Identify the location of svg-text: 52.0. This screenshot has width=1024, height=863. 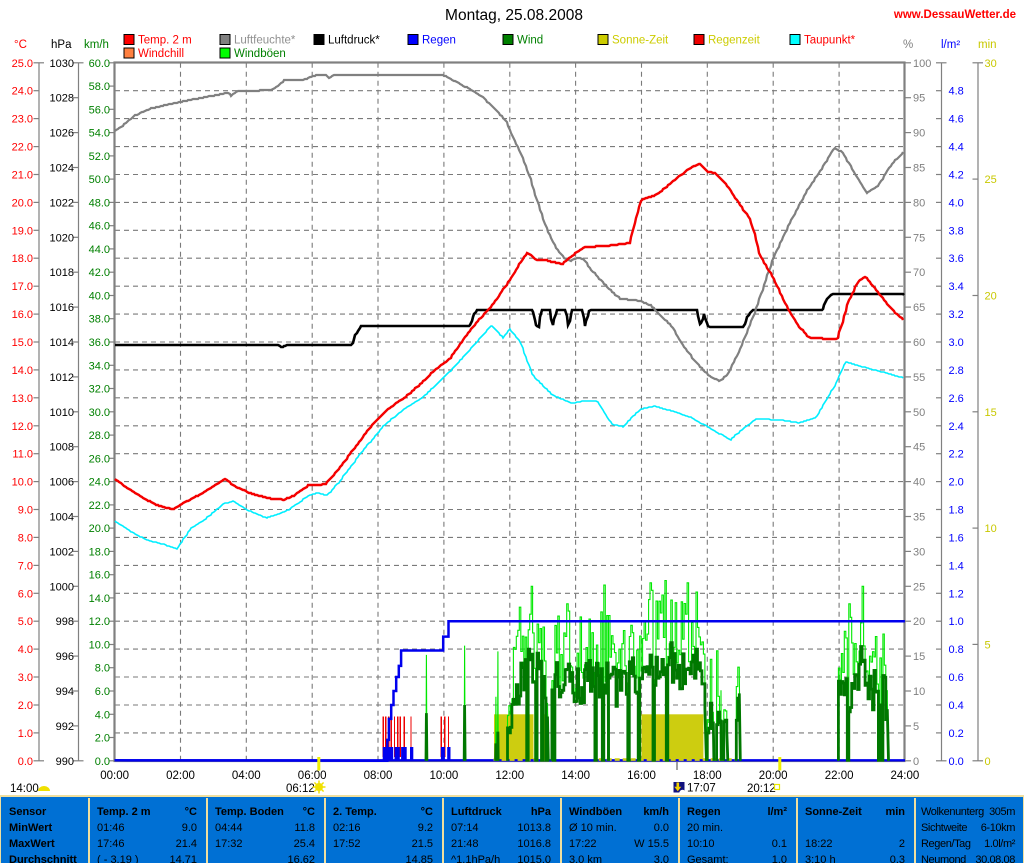
(99, 157).